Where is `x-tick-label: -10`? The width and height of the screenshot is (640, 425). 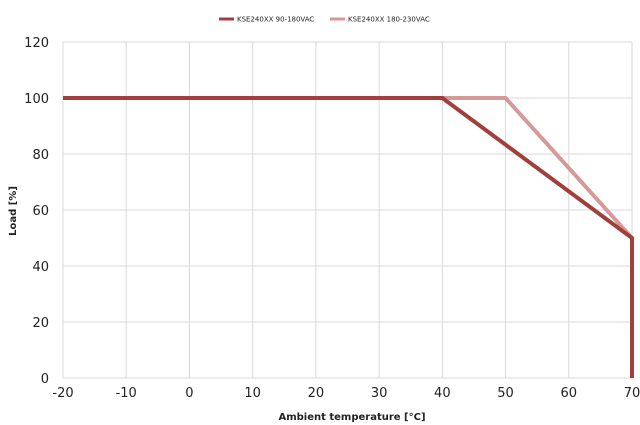
x-tick-label: -10 is located at coordinates (126, 393).